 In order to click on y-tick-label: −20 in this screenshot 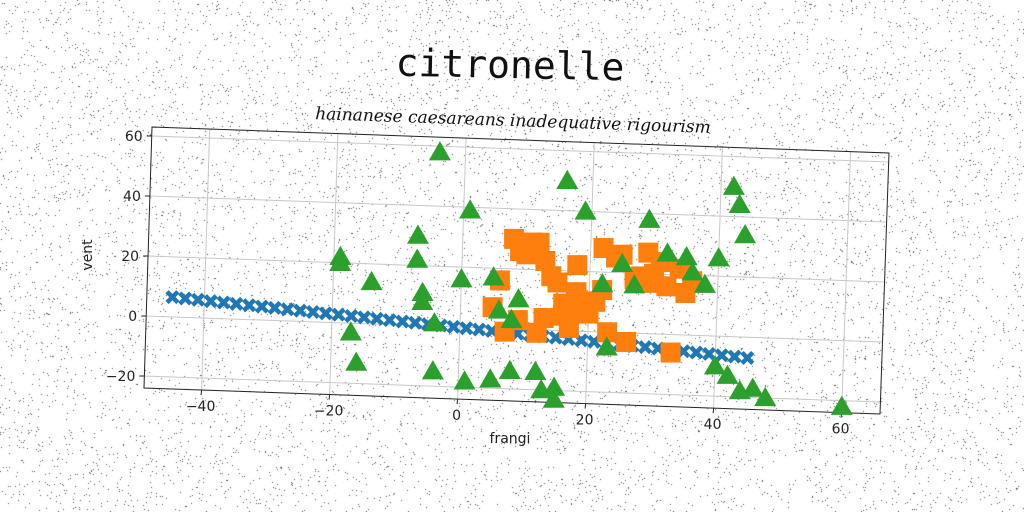, I will do `click(121, 377)`.